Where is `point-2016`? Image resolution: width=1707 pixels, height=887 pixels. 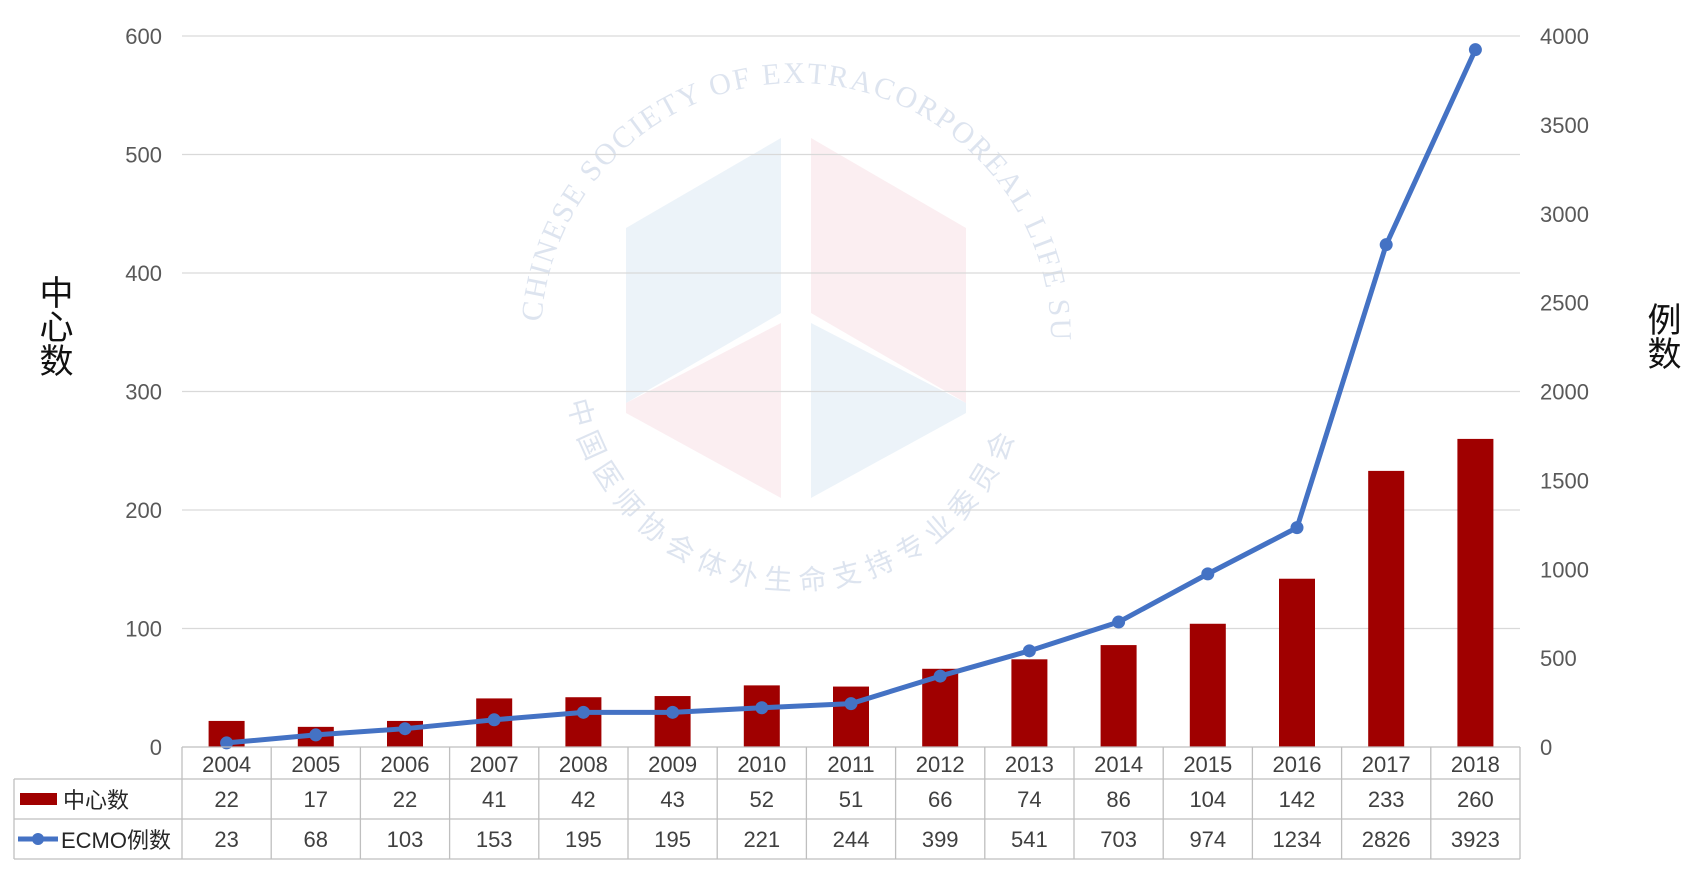 point-2016 is located at coordinates (1297, 528).